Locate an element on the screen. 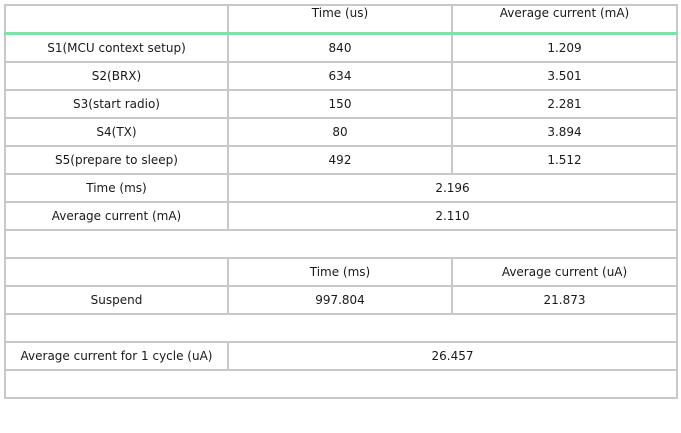 The image size is (681, 433). active-time-row: Time (ms) 2.196 is located at coordinates (341, 188).